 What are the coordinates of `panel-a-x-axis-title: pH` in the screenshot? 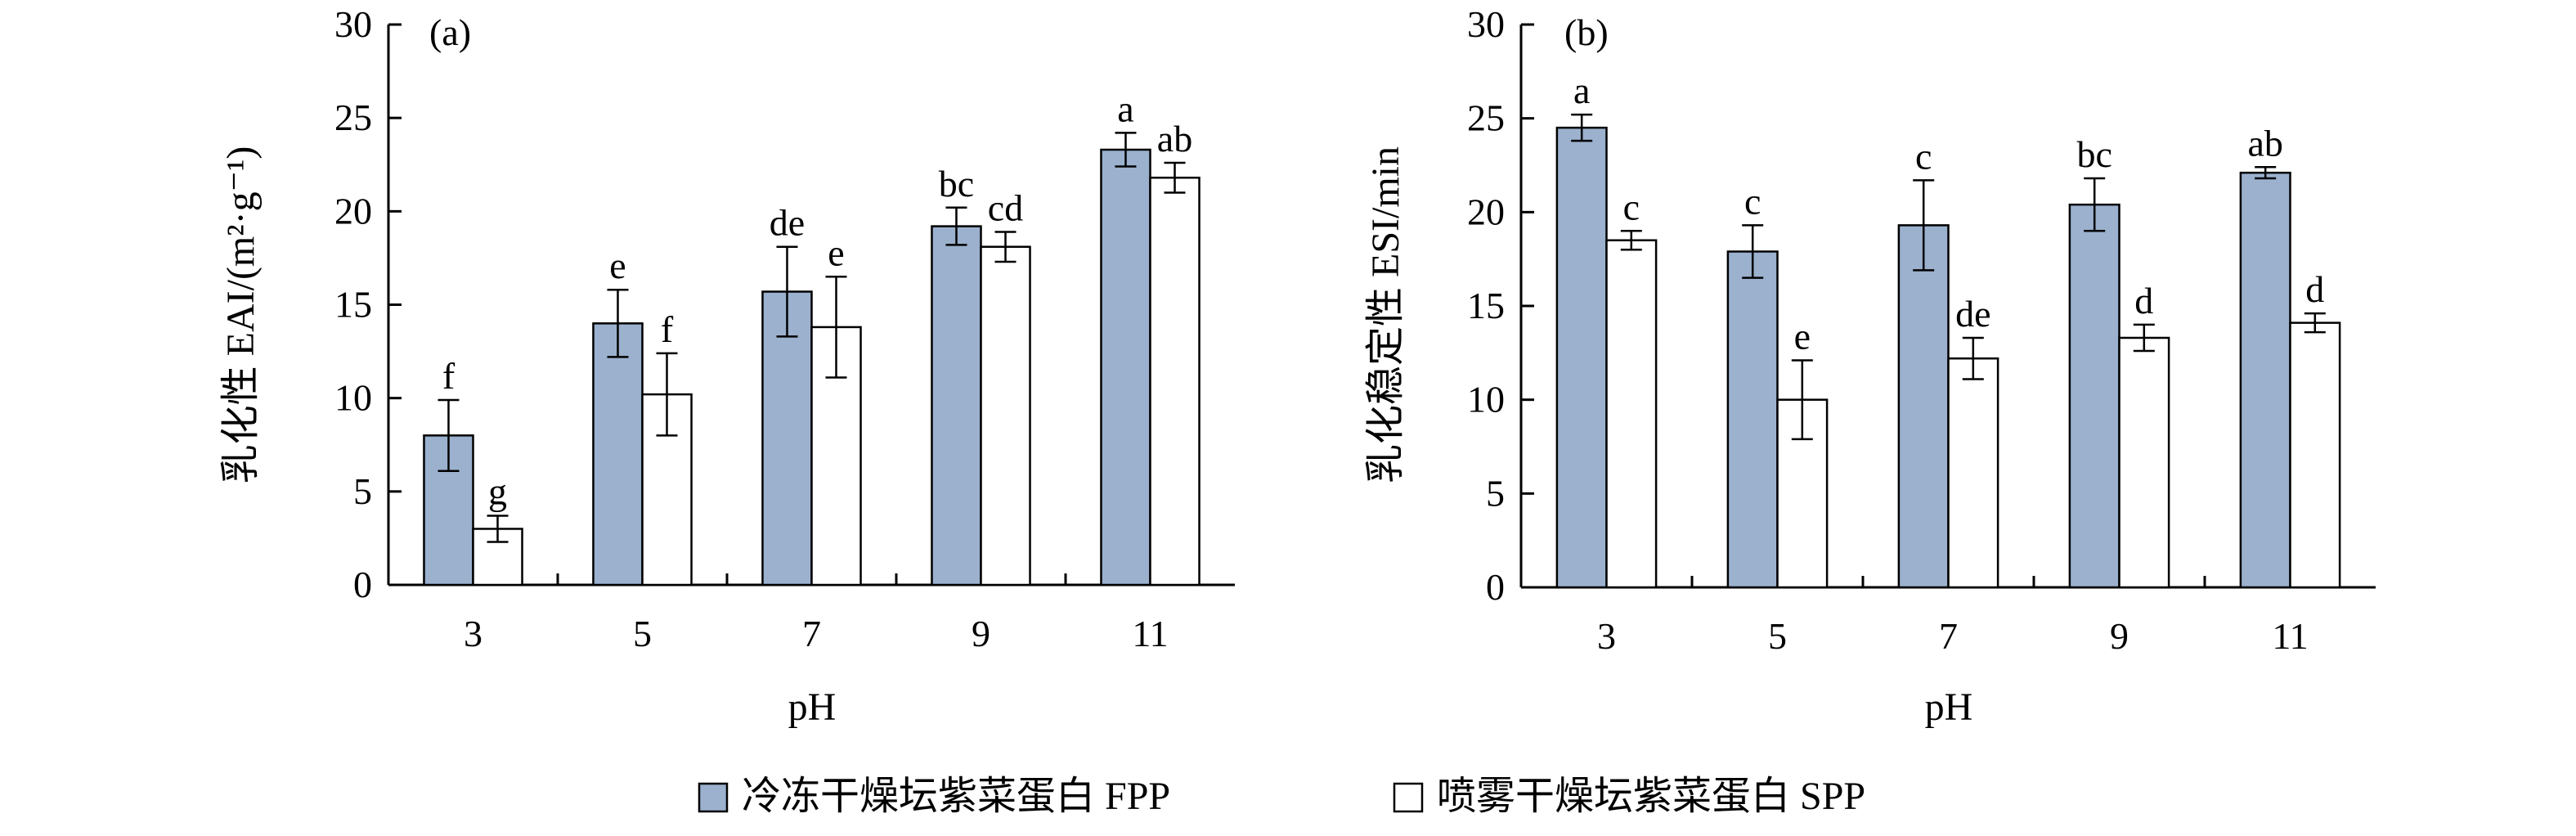 It's located at (812, 707).